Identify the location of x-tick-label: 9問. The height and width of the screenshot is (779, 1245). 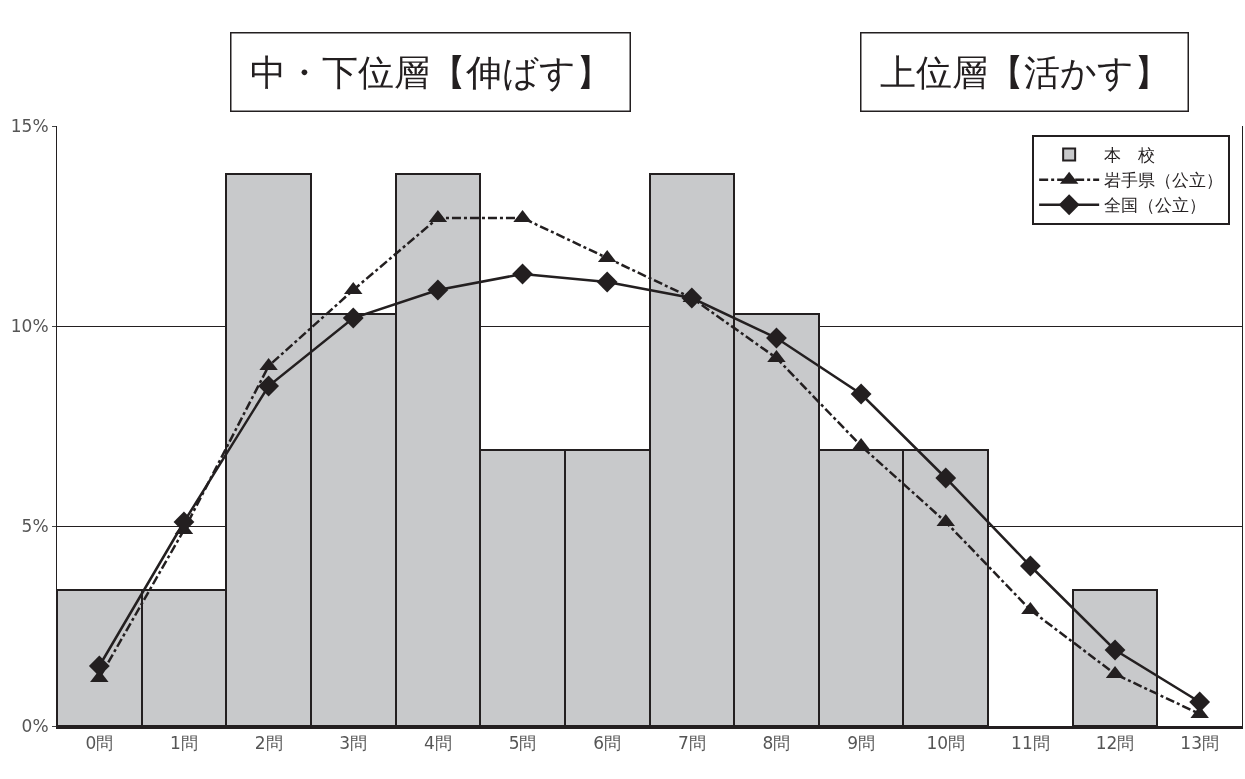
(861, 743).